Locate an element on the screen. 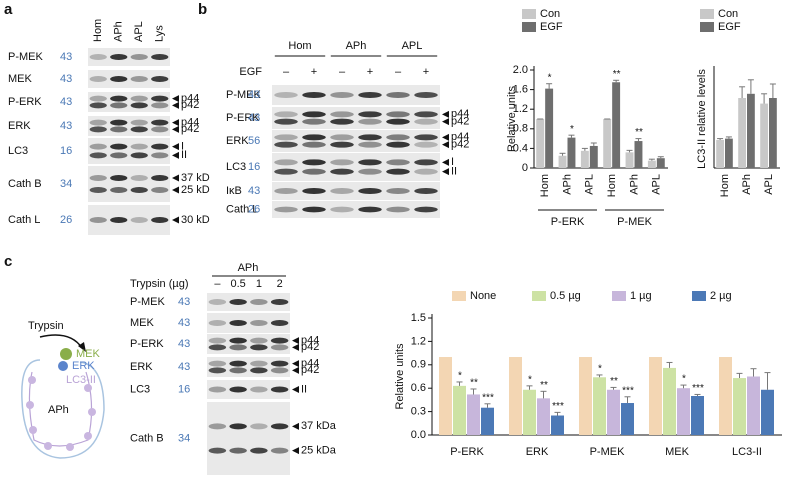 The height and width of the screenshot is (477, 788). blot-title: APh is located at coordinates (248, 268).